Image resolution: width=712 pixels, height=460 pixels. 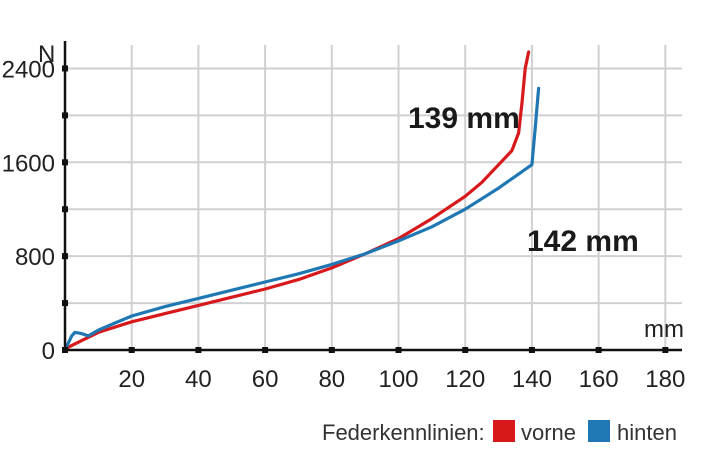 What do you see at coordinates (331, 379) in the screenshot?
I see `x-tick-label: 80` at bounding box center [331, 379].